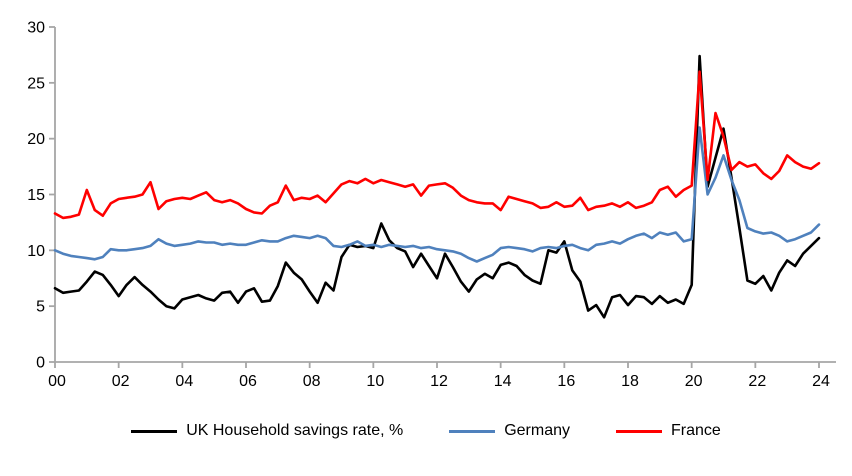 The height and width of the screenshot is (476, 852). What do you see at coordinates (154, 431) in the screenshot?
I see `uk-line-swatch` at bounding box center [154, 431].